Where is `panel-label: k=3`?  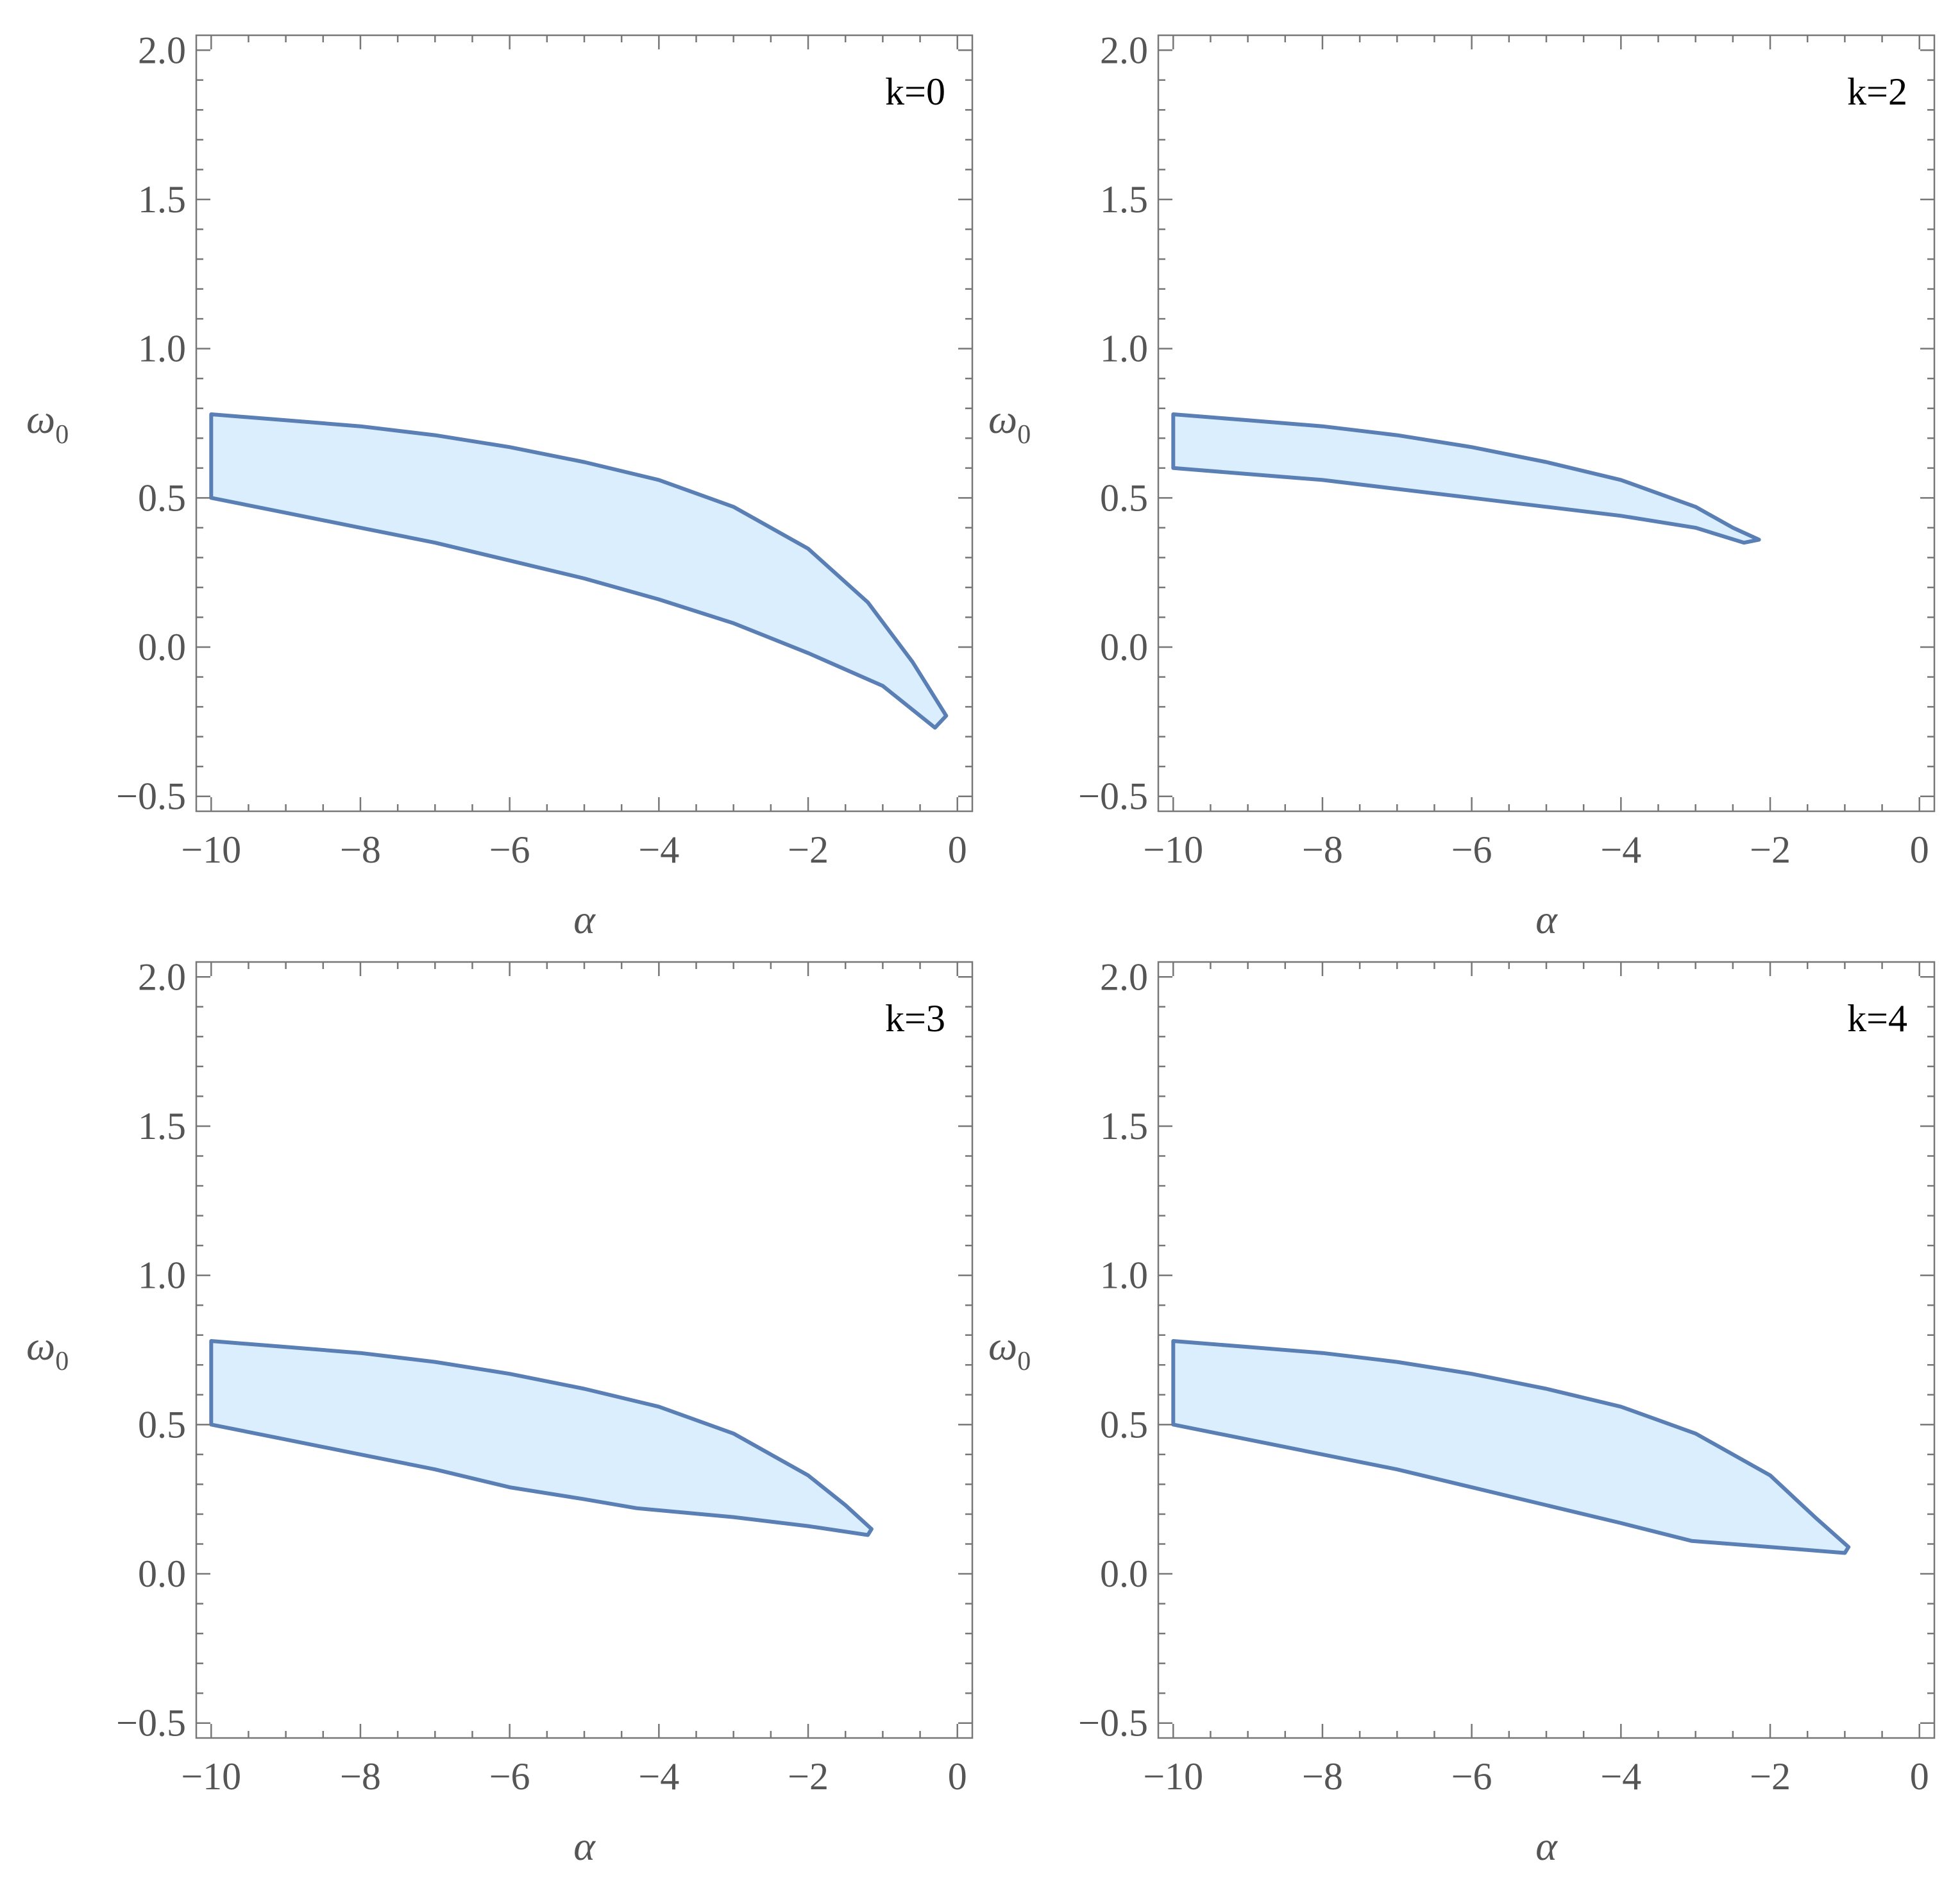 panel-label: k=3 is located at coordinates (915, 1018).